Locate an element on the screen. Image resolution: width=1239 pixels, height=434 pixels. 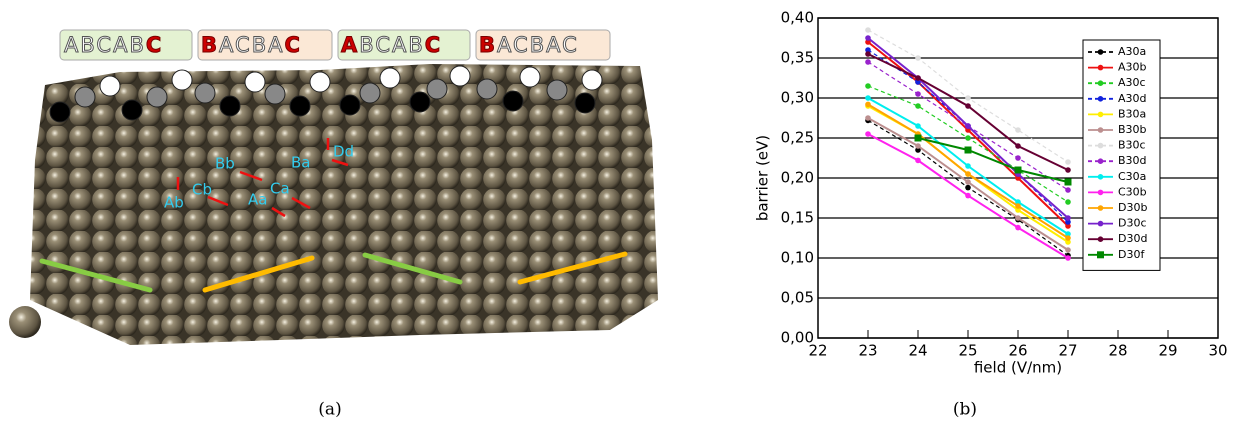
x-tick-label: 30 is located at coordinates (1217, 351).